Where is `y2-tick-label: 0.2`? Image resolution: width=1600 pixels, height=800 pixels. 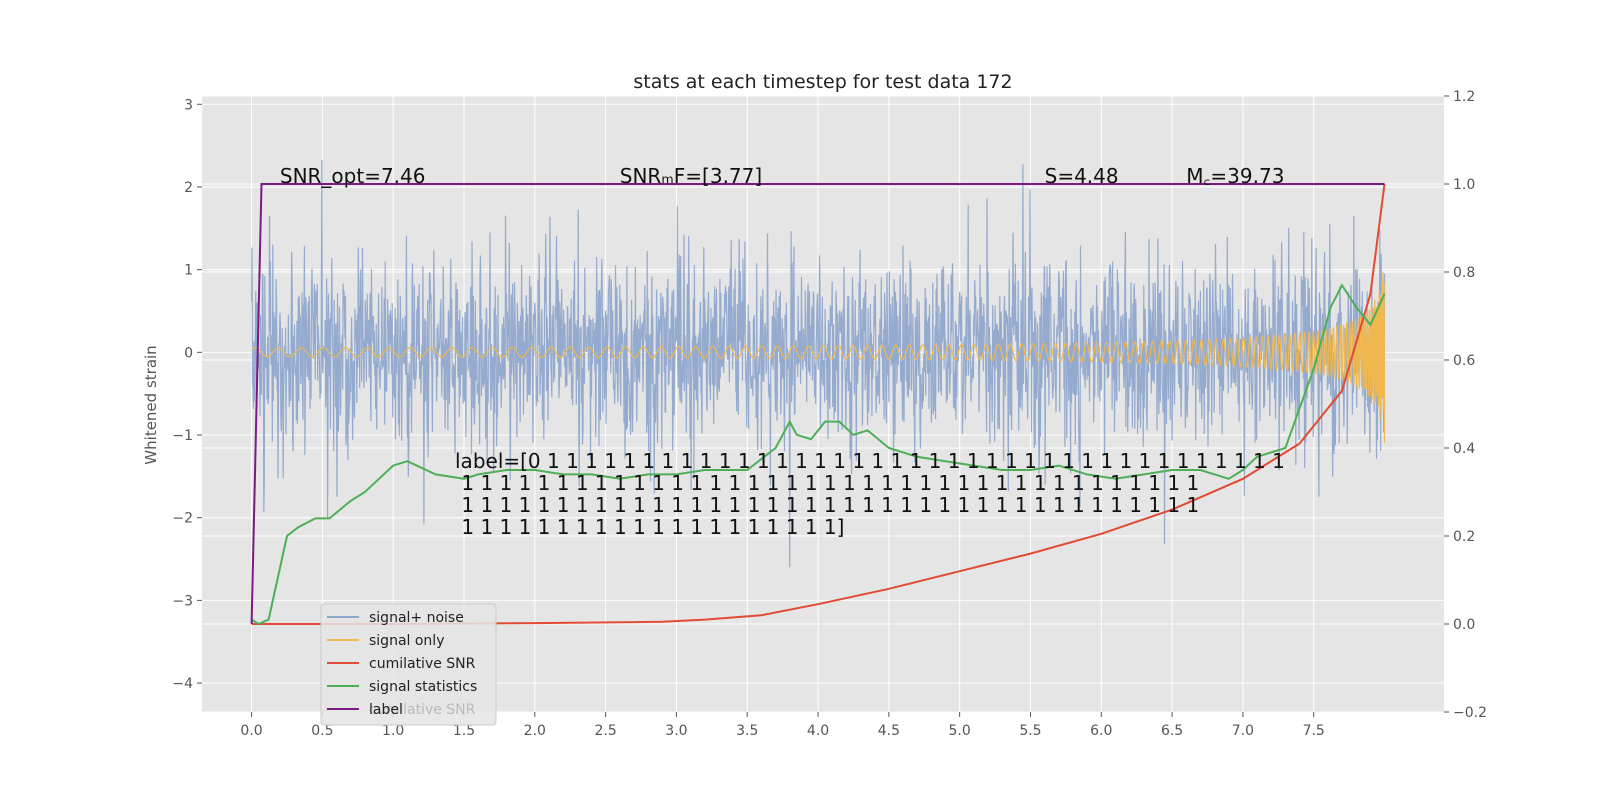
y2-tick-label: 0.2 is located at coordinates (1464, 537).